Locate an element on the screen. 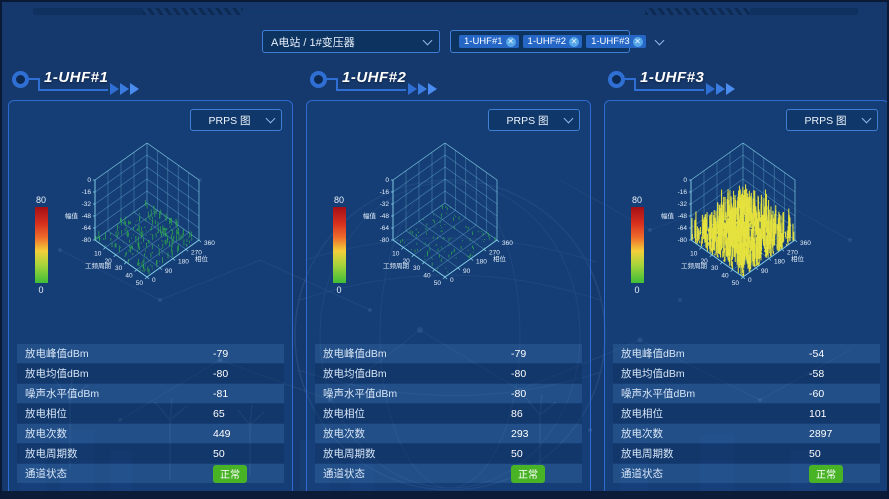 The width and height of the screenshot is (889, 499). metric-row: 放电次数 293 is located at coordinates (448, 433).